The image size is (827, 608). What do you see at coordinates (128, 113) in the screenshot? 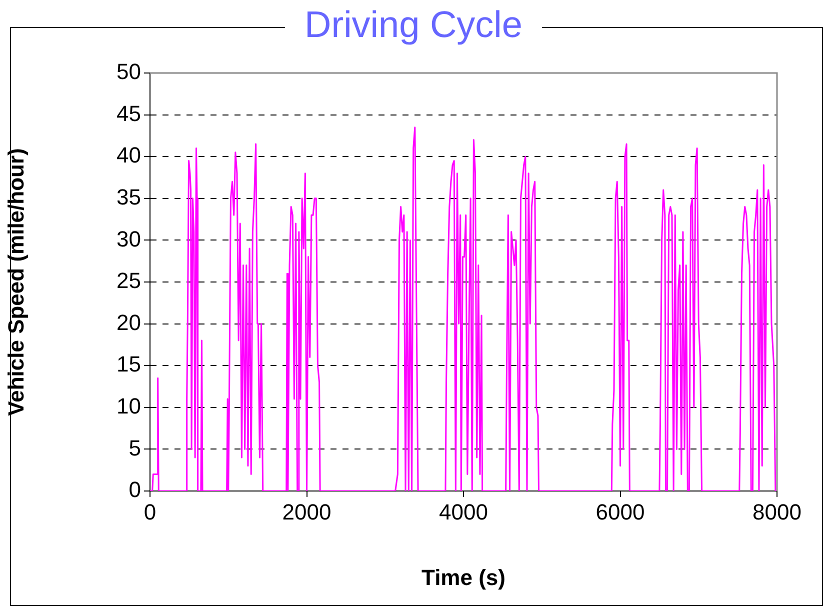
I see `y-tick-label: 45` at bounding box center [128, 113].